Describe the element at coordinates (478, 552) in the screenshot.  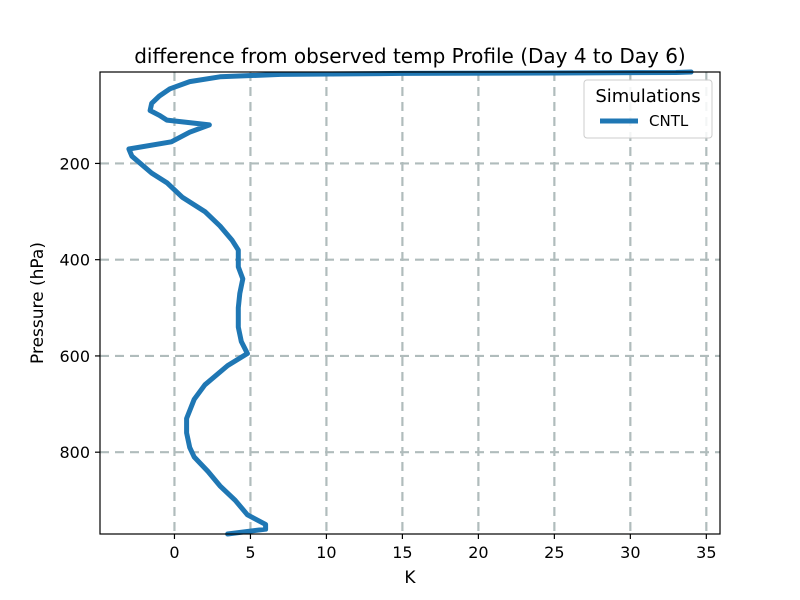
I see `x-tick-label: 20` at that location.